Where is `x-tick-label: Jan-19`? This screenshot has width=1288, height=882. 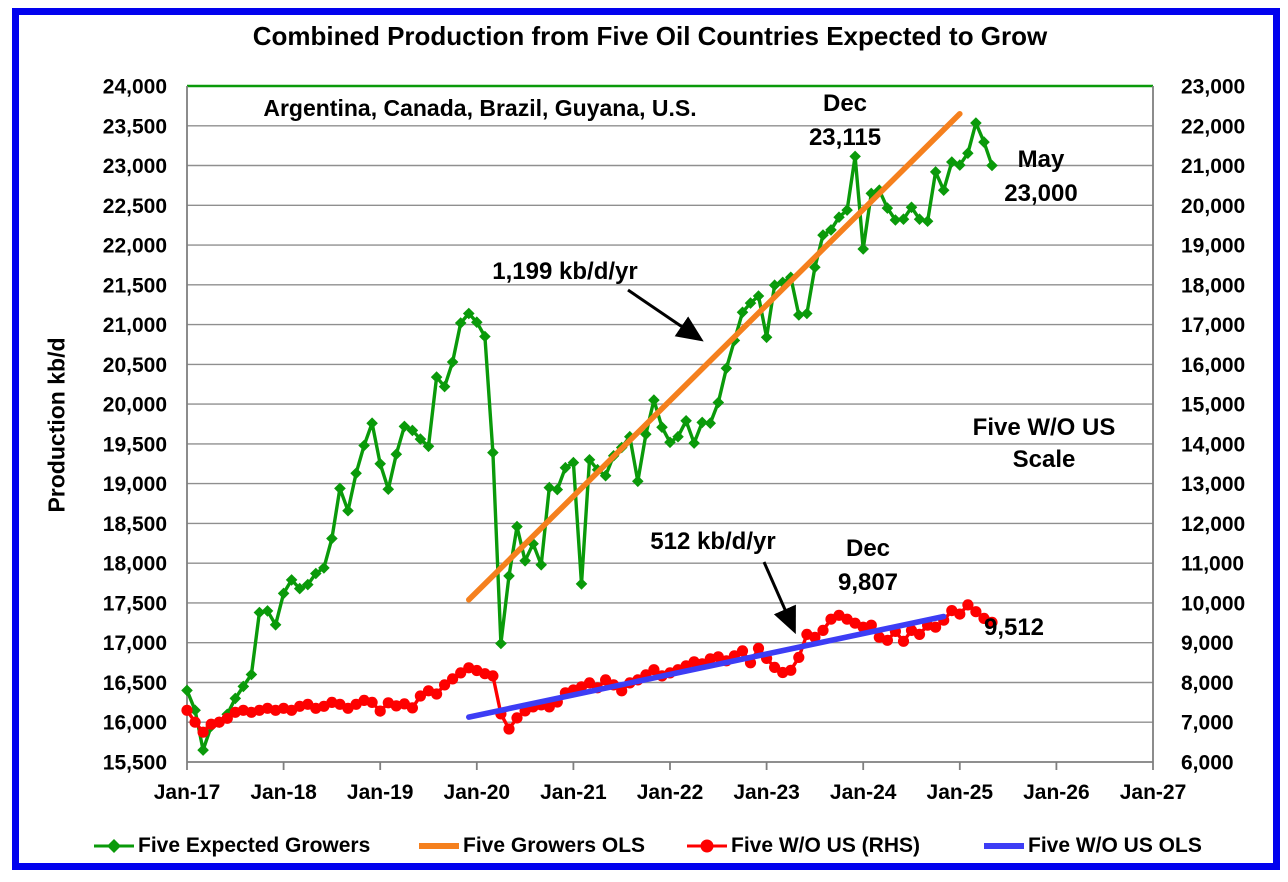
x-tick-label: Jan-19 is located at coordinates (380, 792).